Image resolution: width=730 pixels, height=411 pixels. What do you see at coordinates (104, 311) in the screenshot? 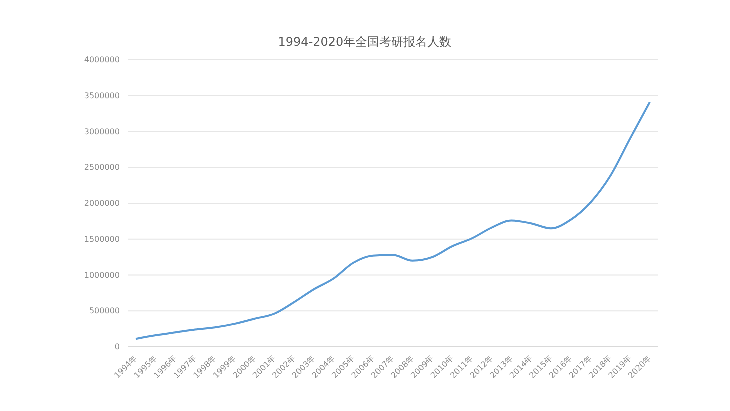
I see `y-tick-label: 500000` at bounding box center [104, 311].